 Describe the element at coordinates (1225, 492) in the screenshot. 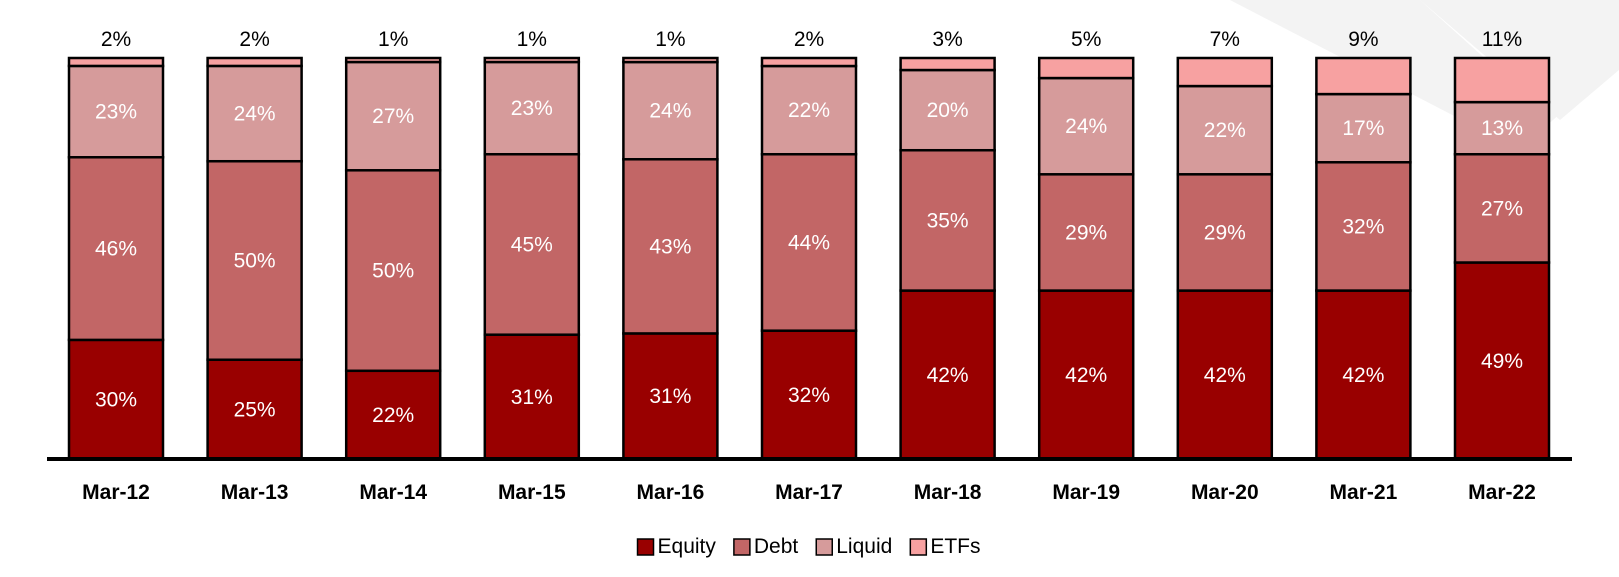

I see `x-tick-label: Mar-20` at that location.